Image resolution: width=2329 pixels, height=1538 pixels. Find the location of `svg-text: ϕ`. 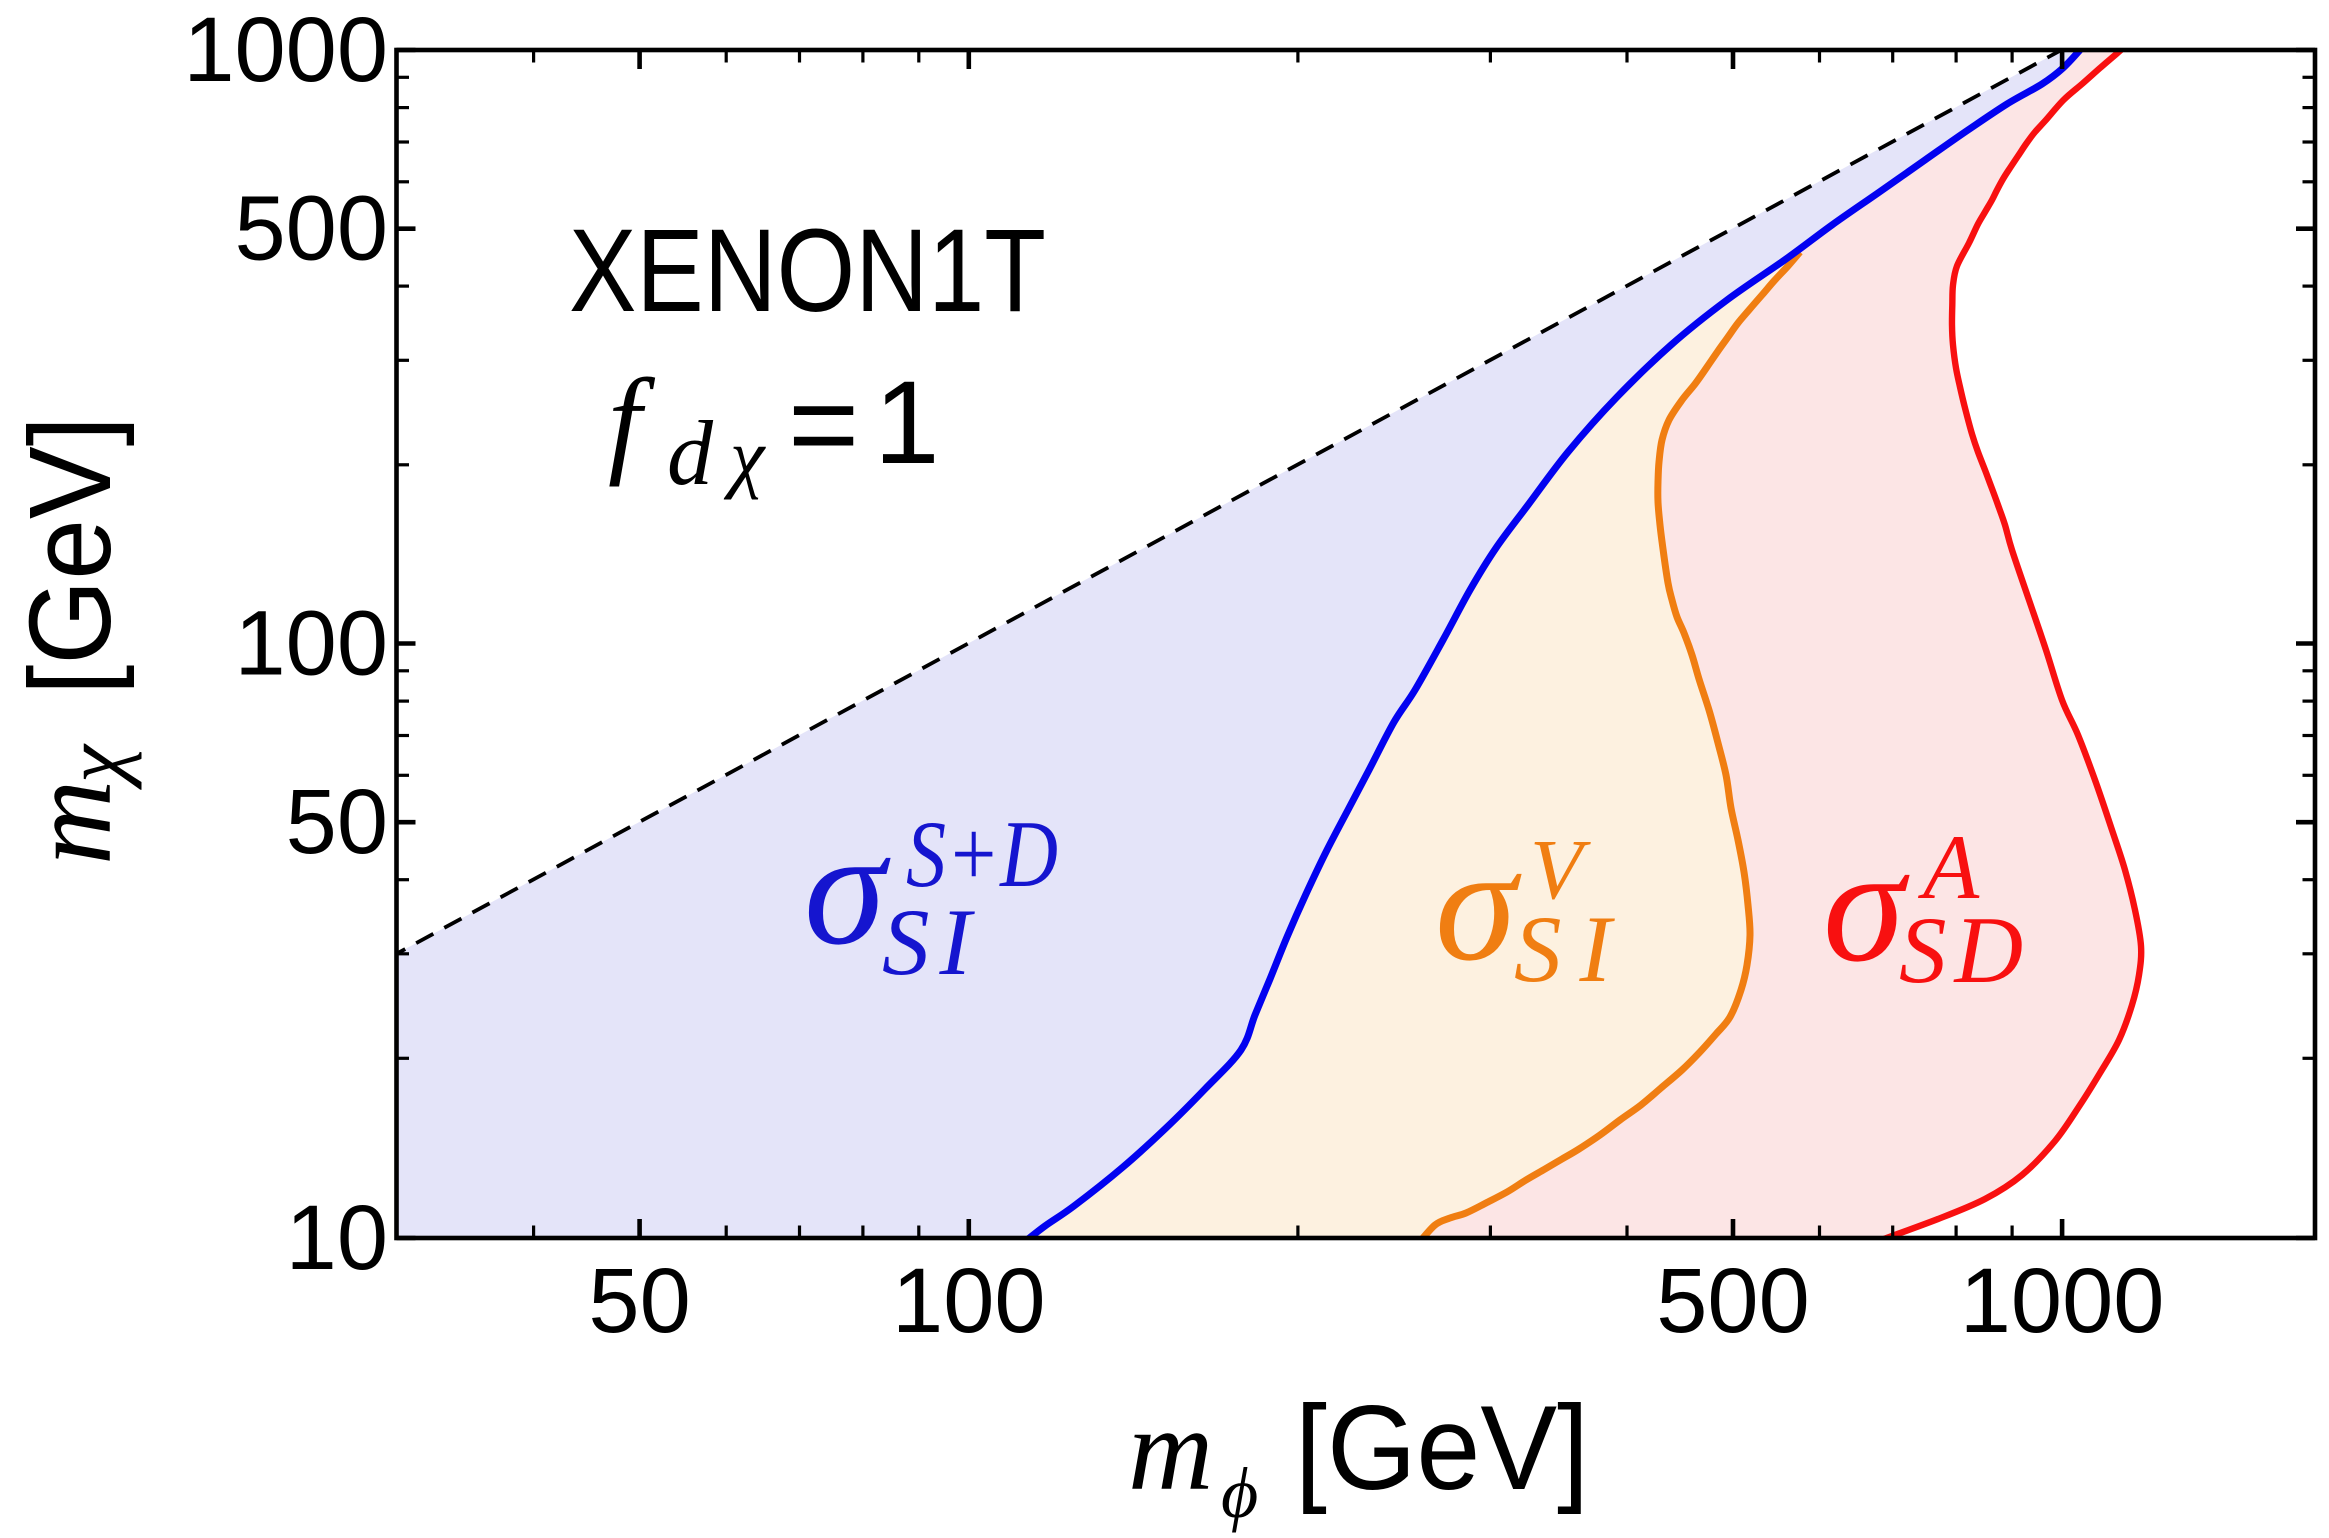

svg-text: ϕ is located at coordinates (1239, 1493).